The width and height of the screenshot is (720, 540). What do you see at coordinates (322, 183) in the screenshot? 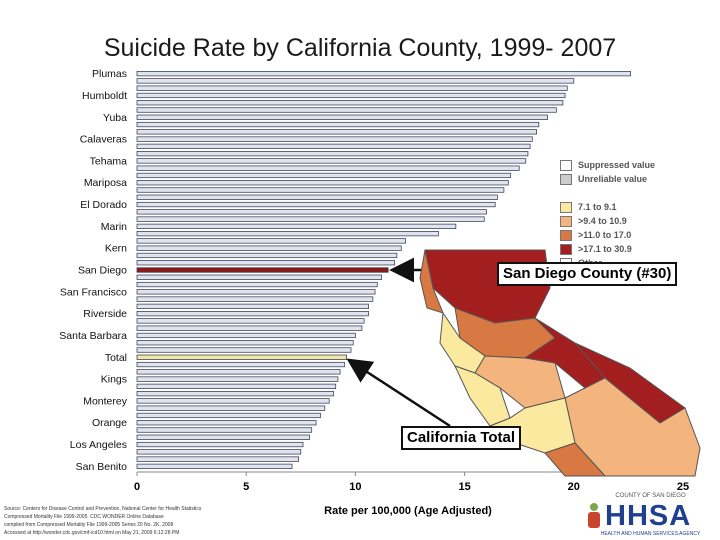
I see `bar-mariposa` at bounding box center [322, 183].